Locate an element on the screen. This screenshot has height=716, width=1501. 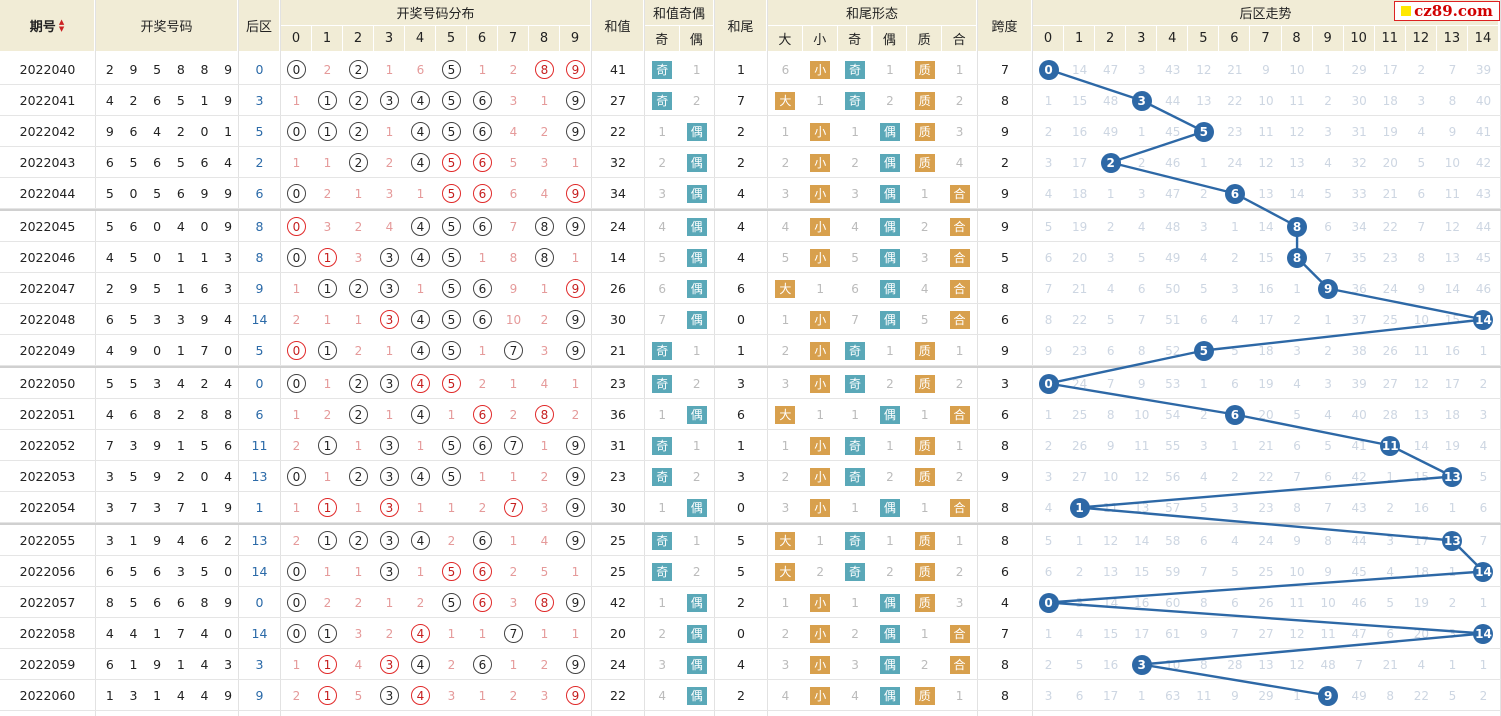
back-number: 0 is located at coordinates (259, 69).